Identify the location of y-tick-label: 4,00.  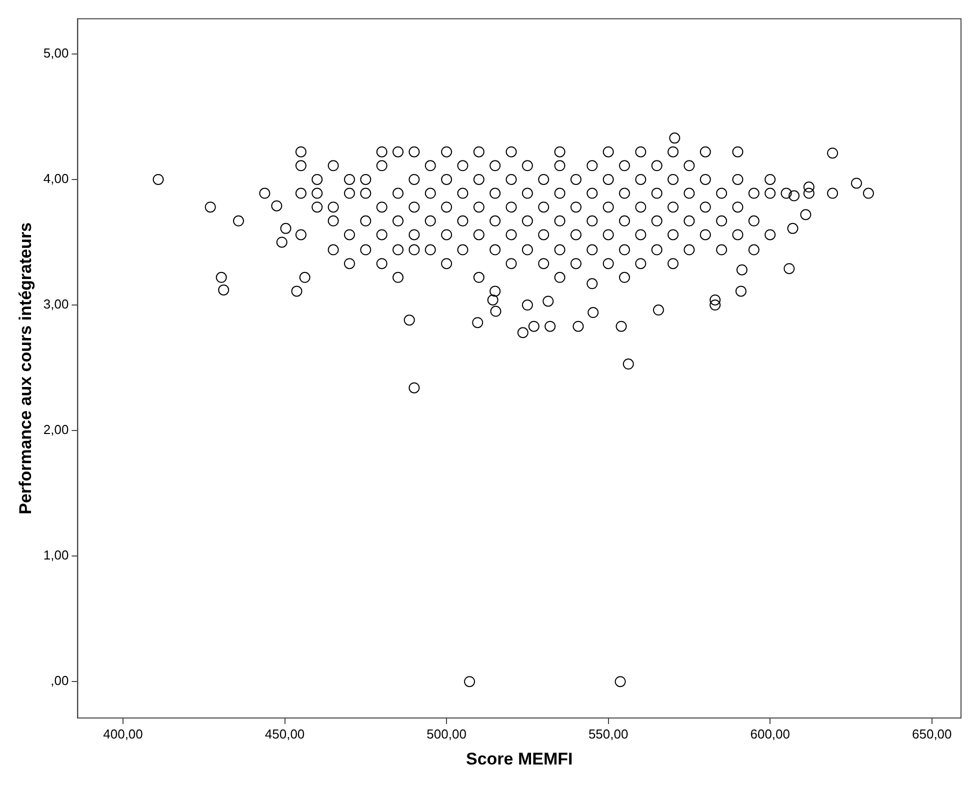
(56, 178).